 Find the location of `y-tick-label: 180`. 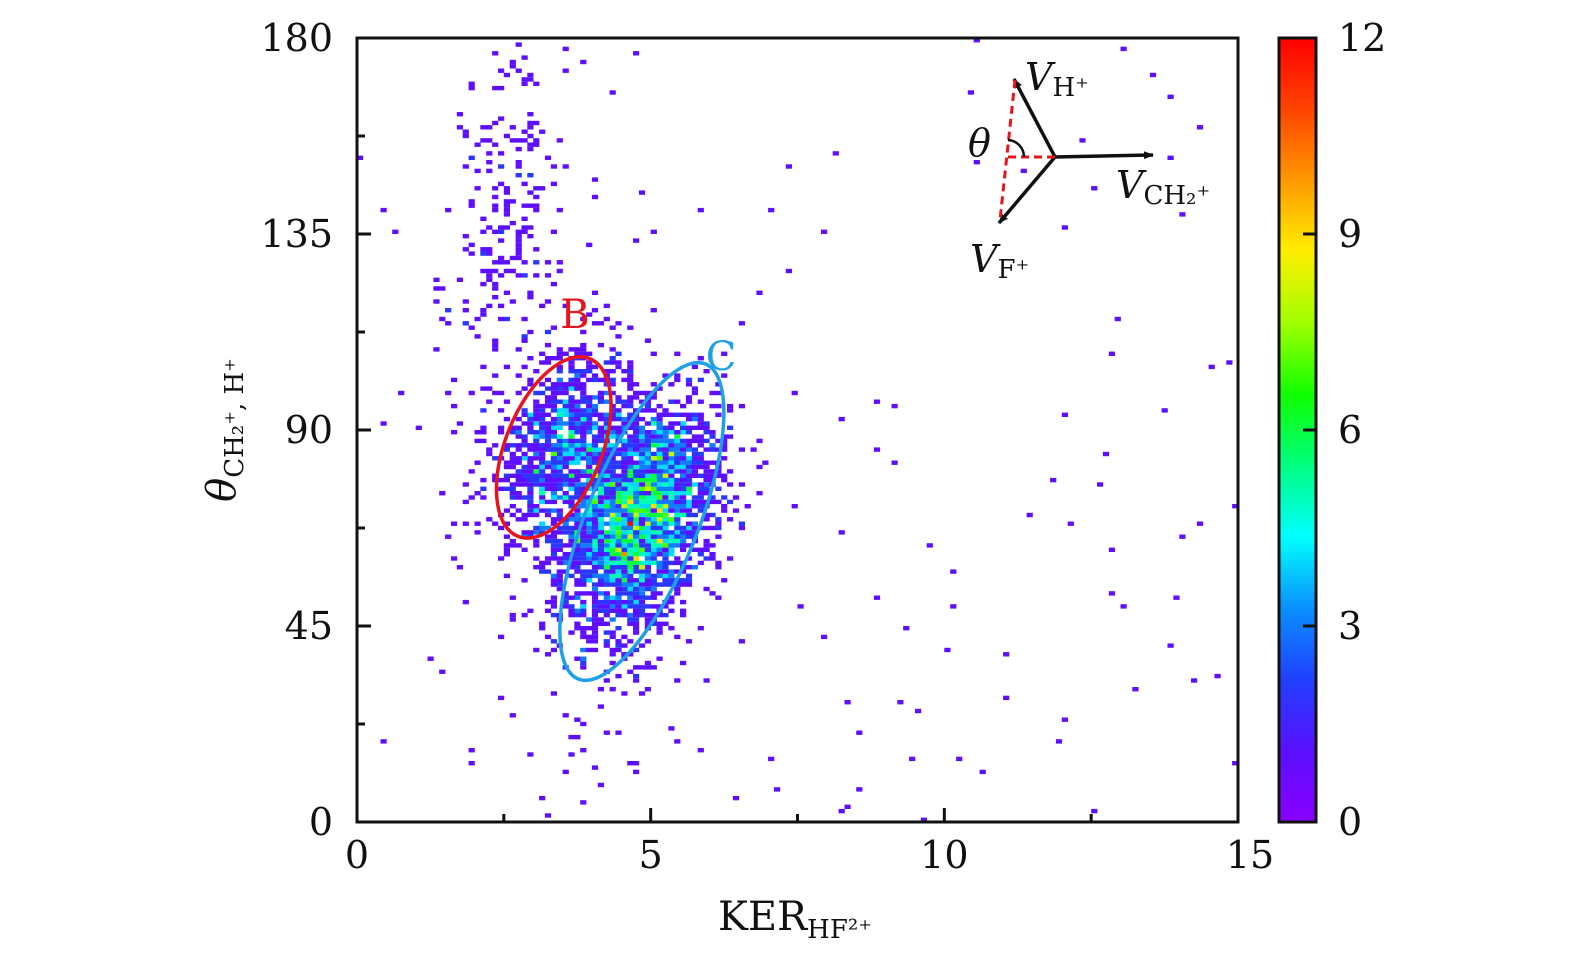

y-tick-label: 180 is located at coordinates (296, 38).